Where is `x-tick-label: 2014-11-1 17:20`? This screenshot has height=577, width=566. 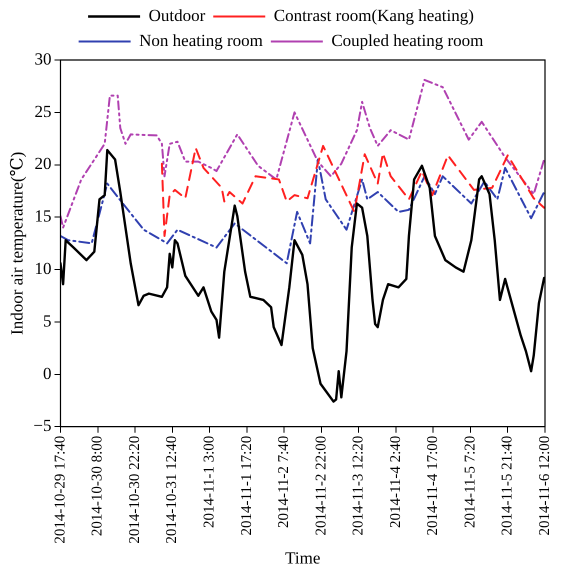 x-tick-label: 2014-11-1 17:20 is located at coordinates (246, 486).